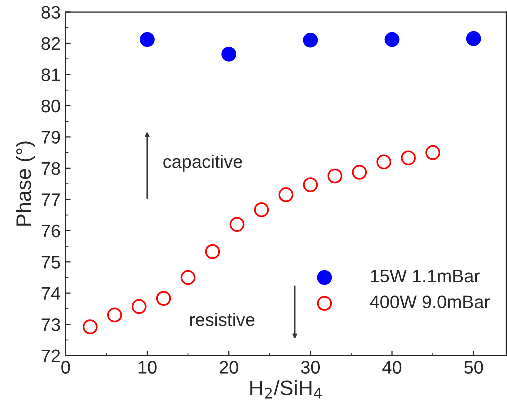 The image size is (507, 409). What do you see at coordinates (51, 231) in the screenshot?
I see `y-tick-label: 76` at bounding box center [51, 231].